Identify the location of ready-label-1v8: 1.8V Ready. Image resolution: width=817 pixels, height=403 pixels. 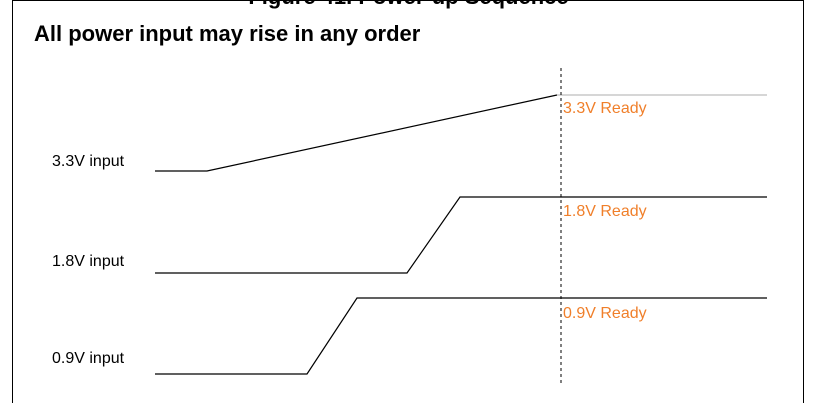
(605, 211).